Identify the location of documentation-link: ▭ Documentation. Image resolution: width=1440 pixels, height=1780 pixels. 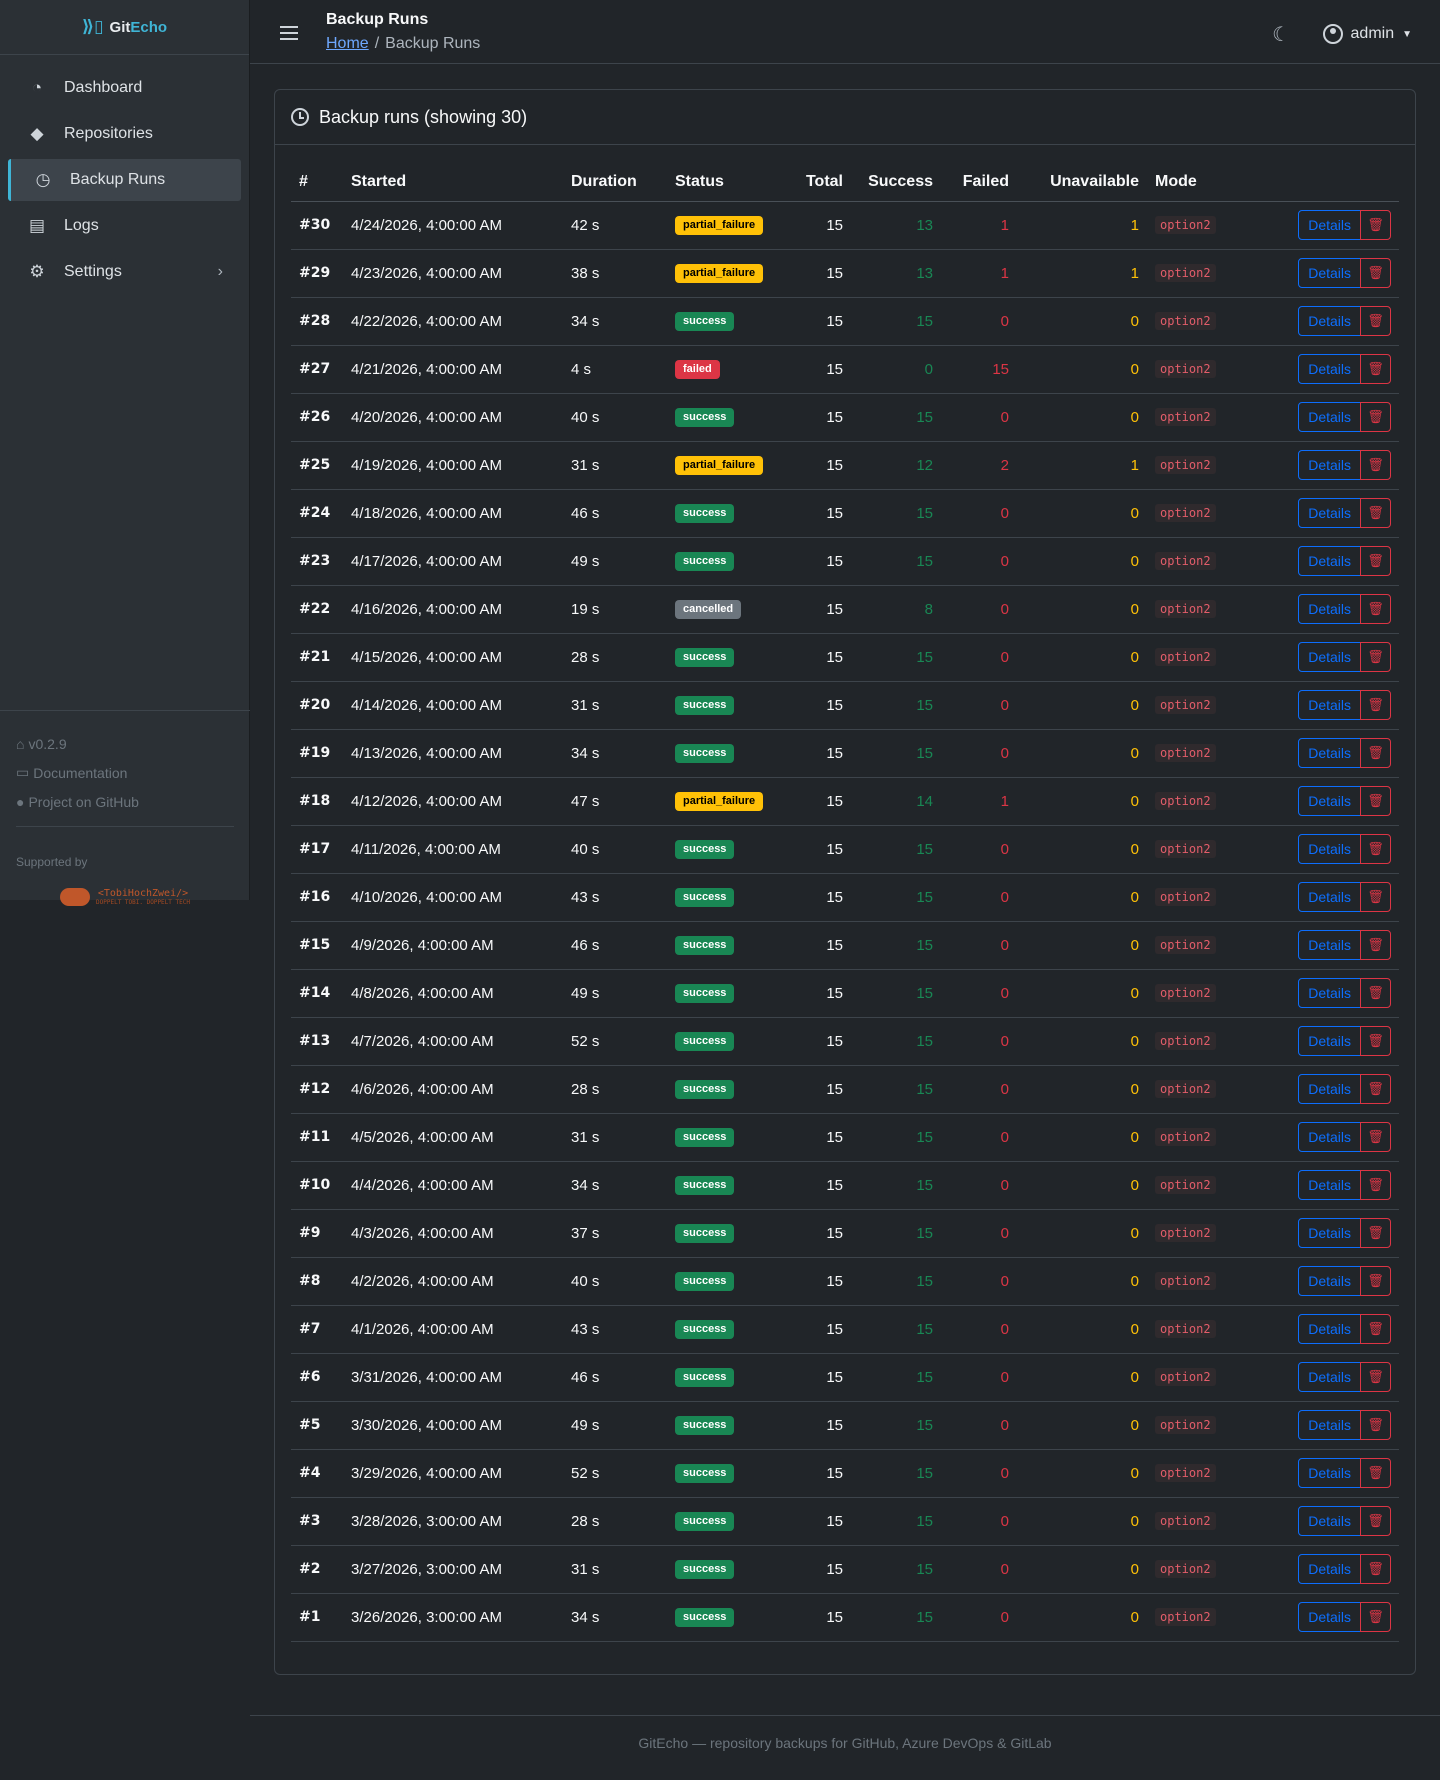
(125, 772).